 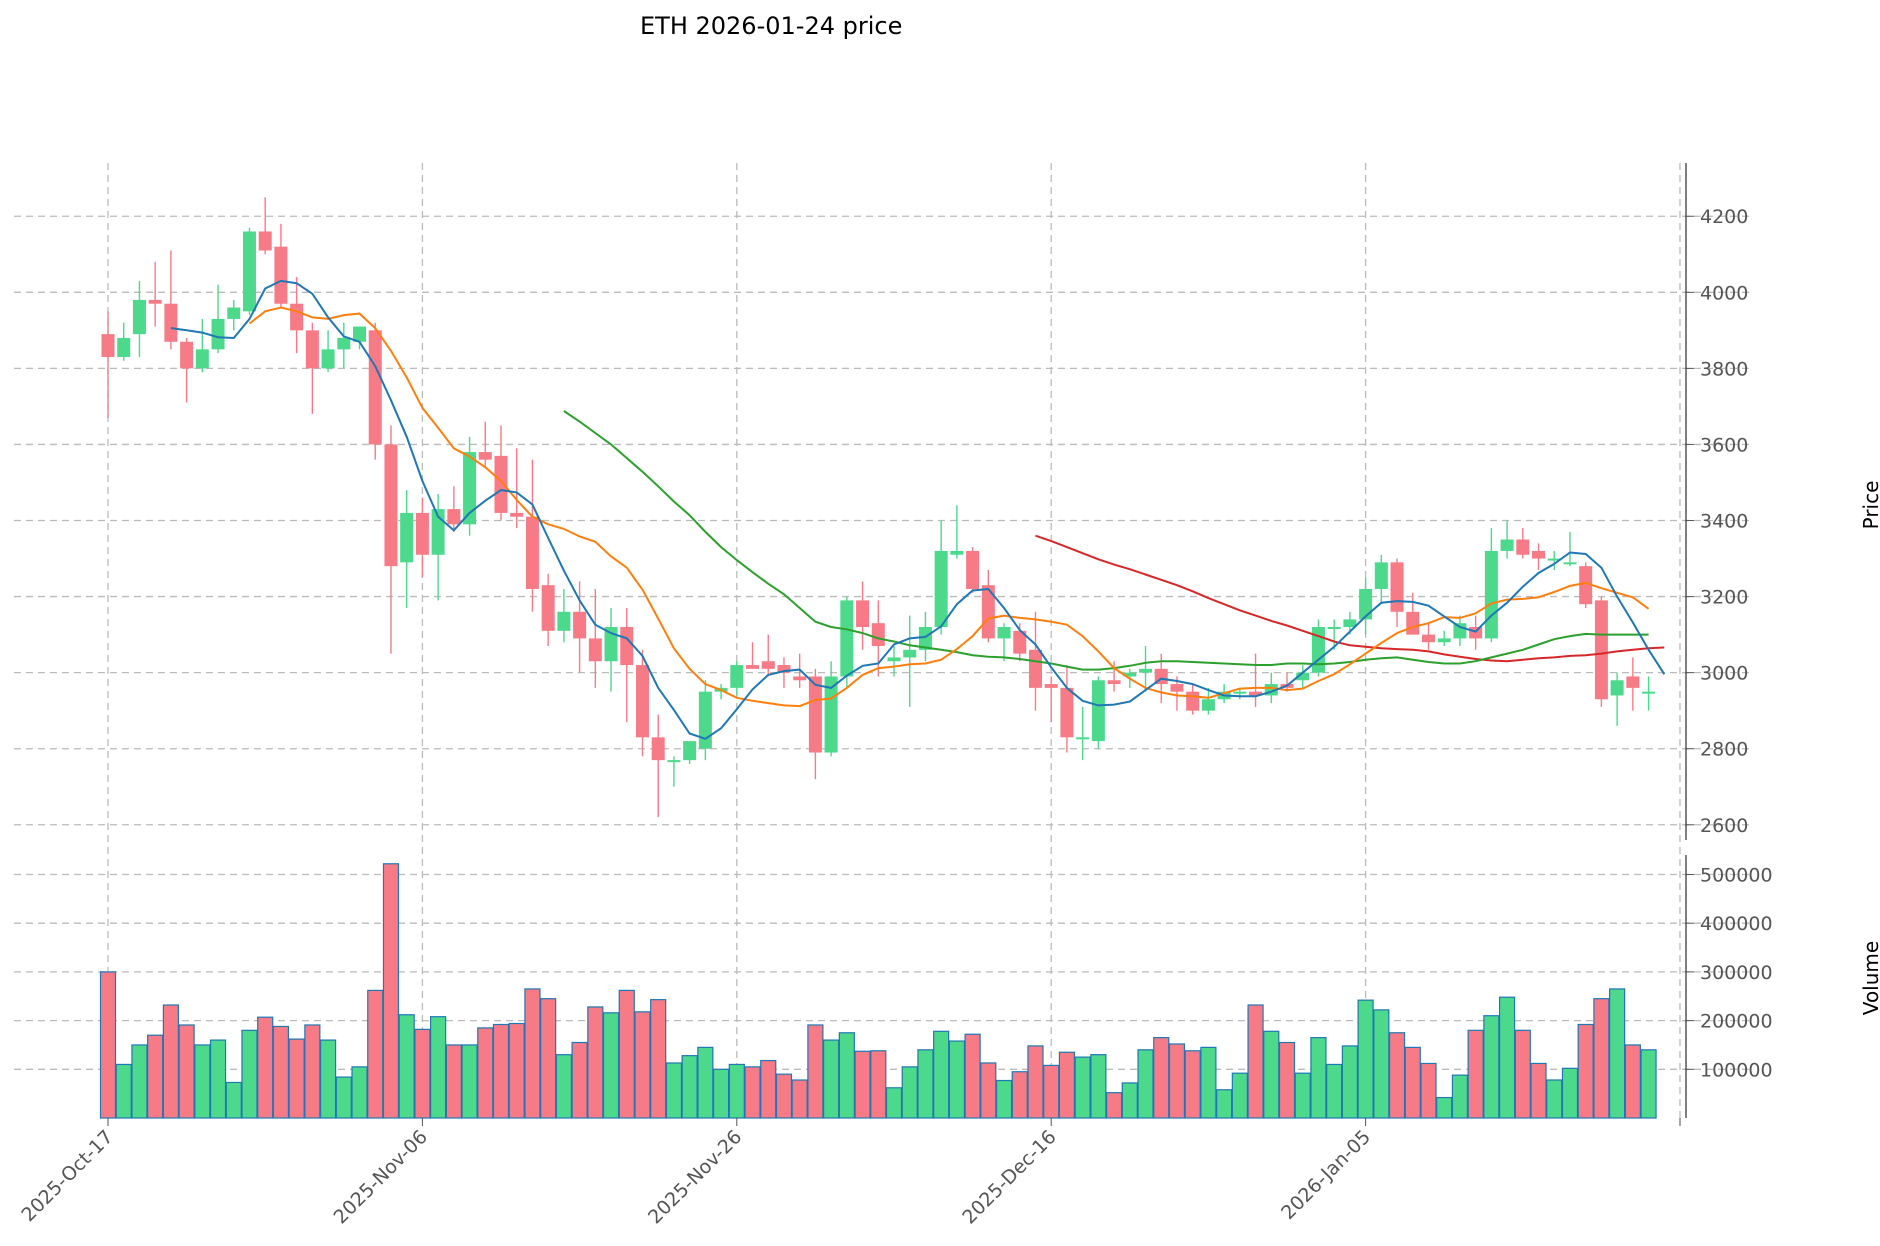 I want to click on price-tick-label: 3800, so click(x=1724, y=369).